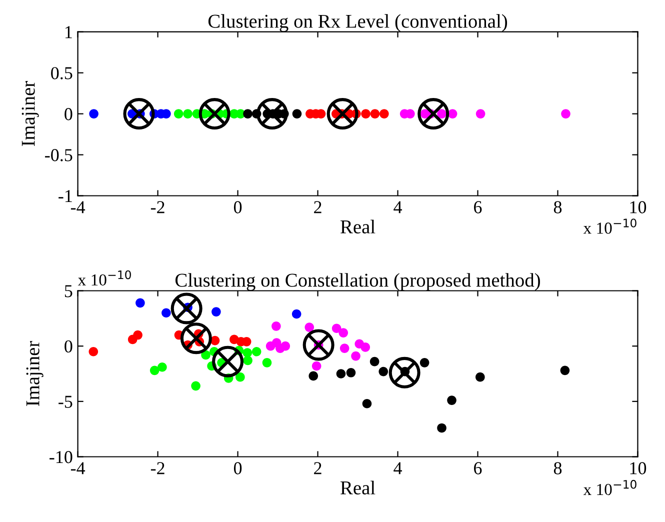 The height and width of the screenshot is (522, 665). What do you see at coordinates (65, 196) in the screenshot?
I see `y-tick-label: -1` at bounding box center [65, 196].